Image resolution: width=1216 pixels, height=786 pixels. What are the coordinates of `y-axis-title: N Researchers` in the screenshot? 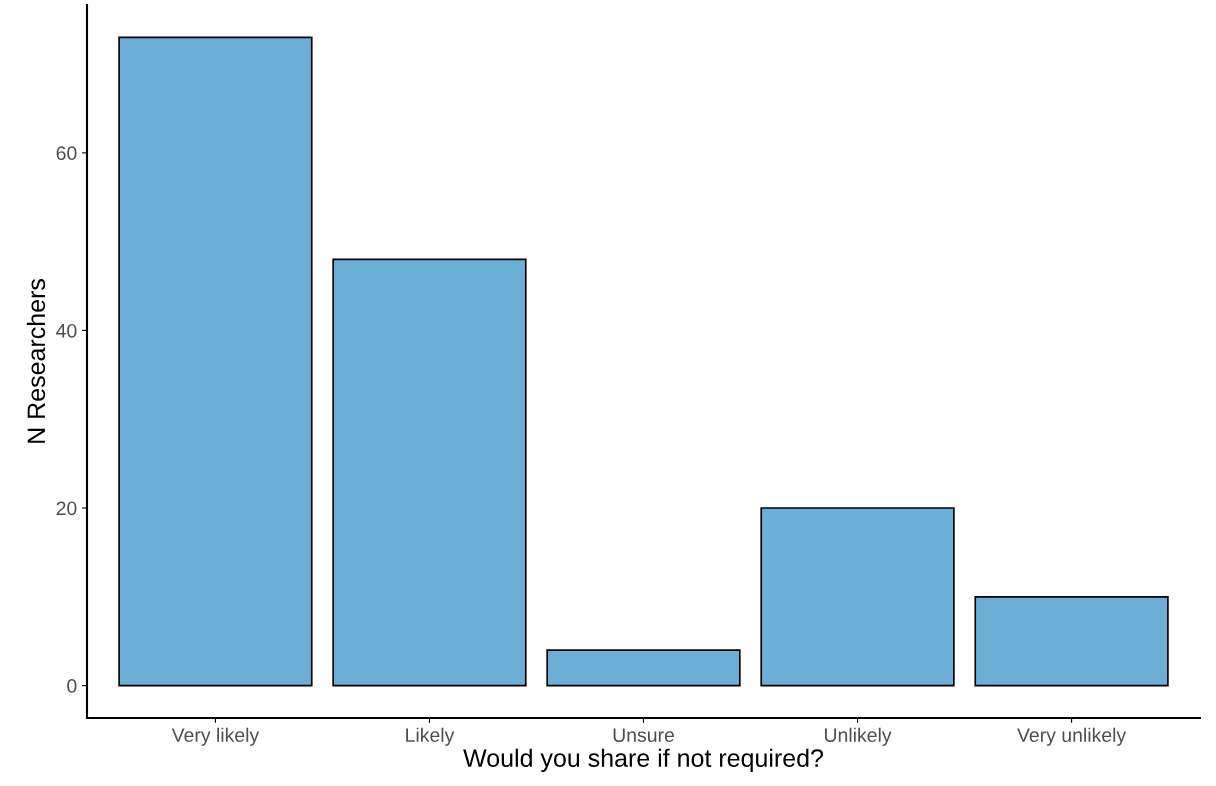 It's located at (36, 361).